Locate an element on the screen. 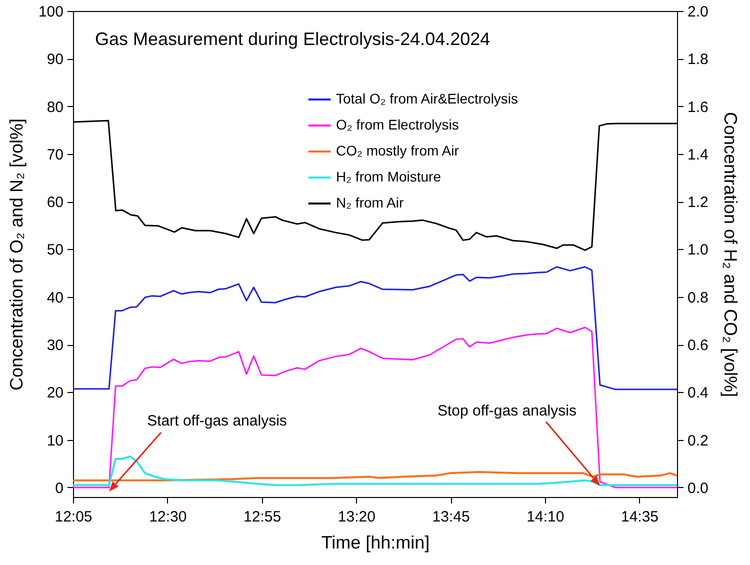  x-tick-label: 13:20 is located at coordinates (357, 517).